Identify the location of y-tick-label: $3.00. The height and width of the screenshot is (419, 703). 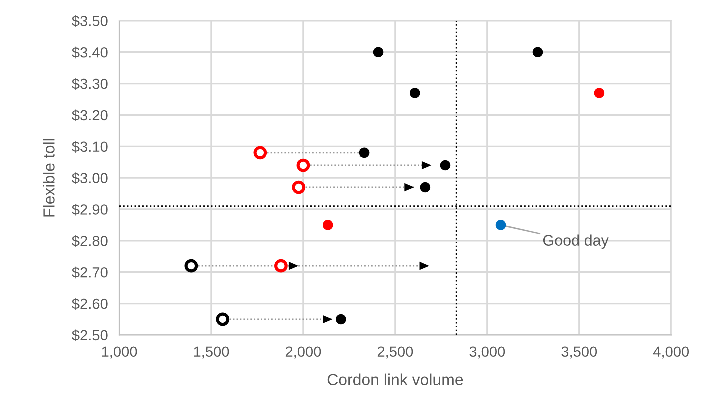
(90, 178).